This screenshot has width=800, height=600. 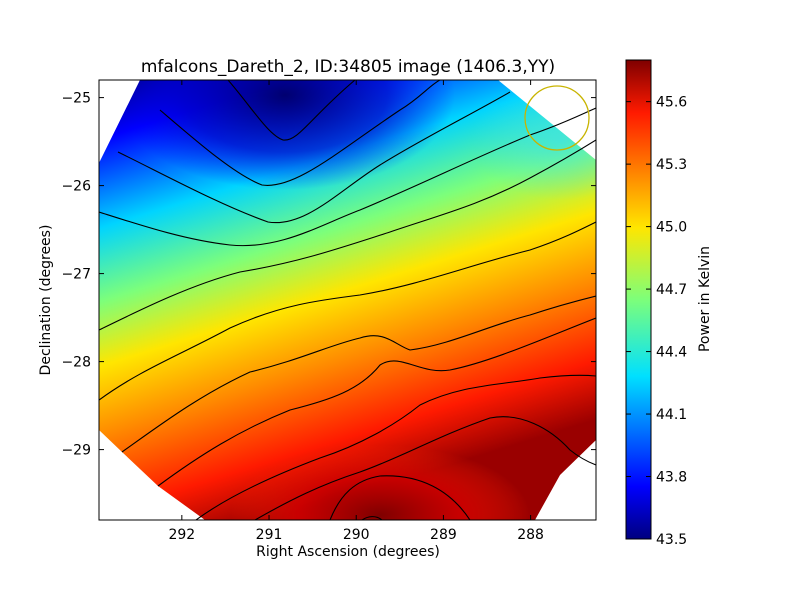 I want to click on y-tick-label: −28, so click(x=76, y=363).